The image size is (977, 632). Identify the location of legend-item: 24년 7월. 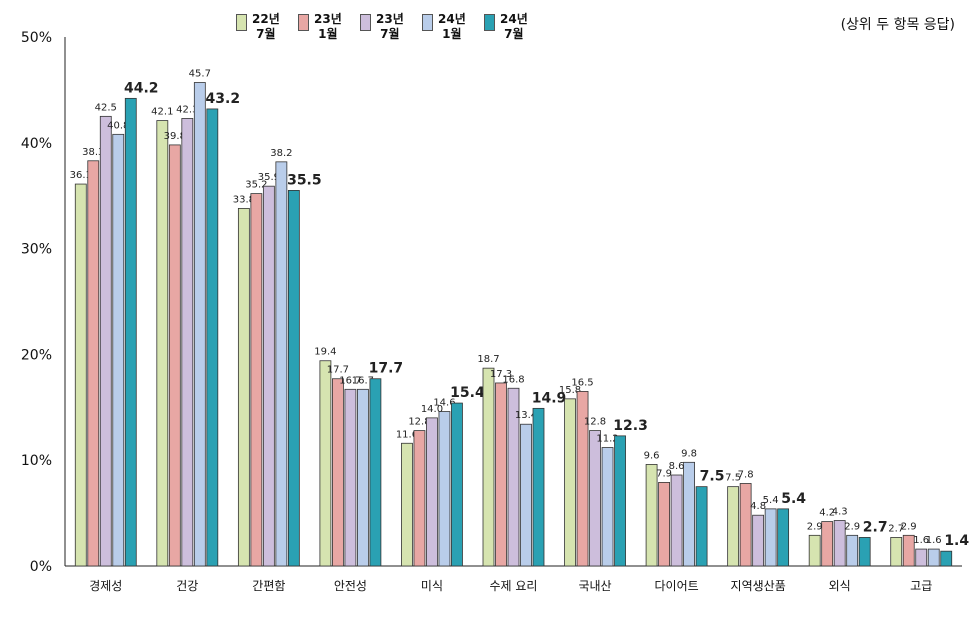
(515, 27).